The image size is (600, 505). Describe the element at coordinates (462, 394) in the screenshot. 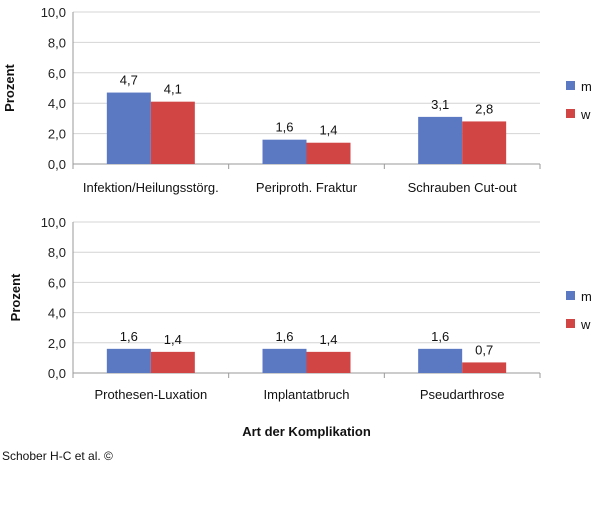

I see `chart2-category-label: Pseudarthrose` at that location.